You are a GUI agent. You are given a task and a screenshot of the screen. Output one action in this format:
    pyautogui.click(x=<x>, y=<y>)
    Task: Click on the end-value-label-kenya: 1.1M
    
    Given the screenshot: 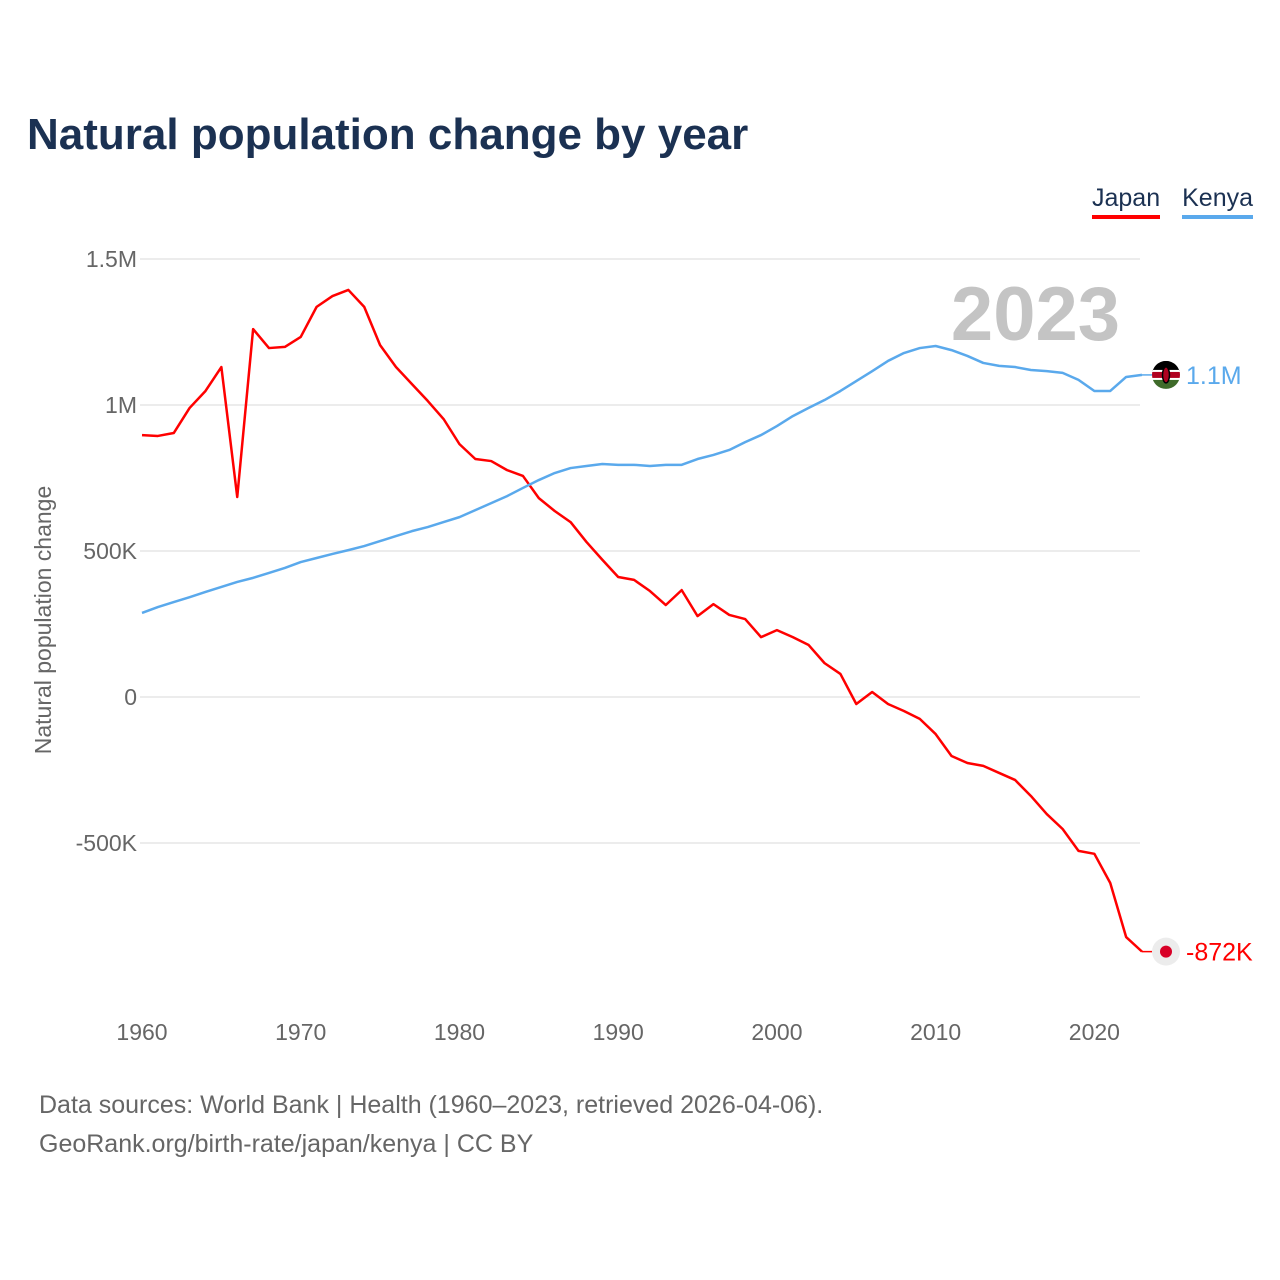 What is the action you would take?
    pyautogui.click(x=1214, y=376)
    